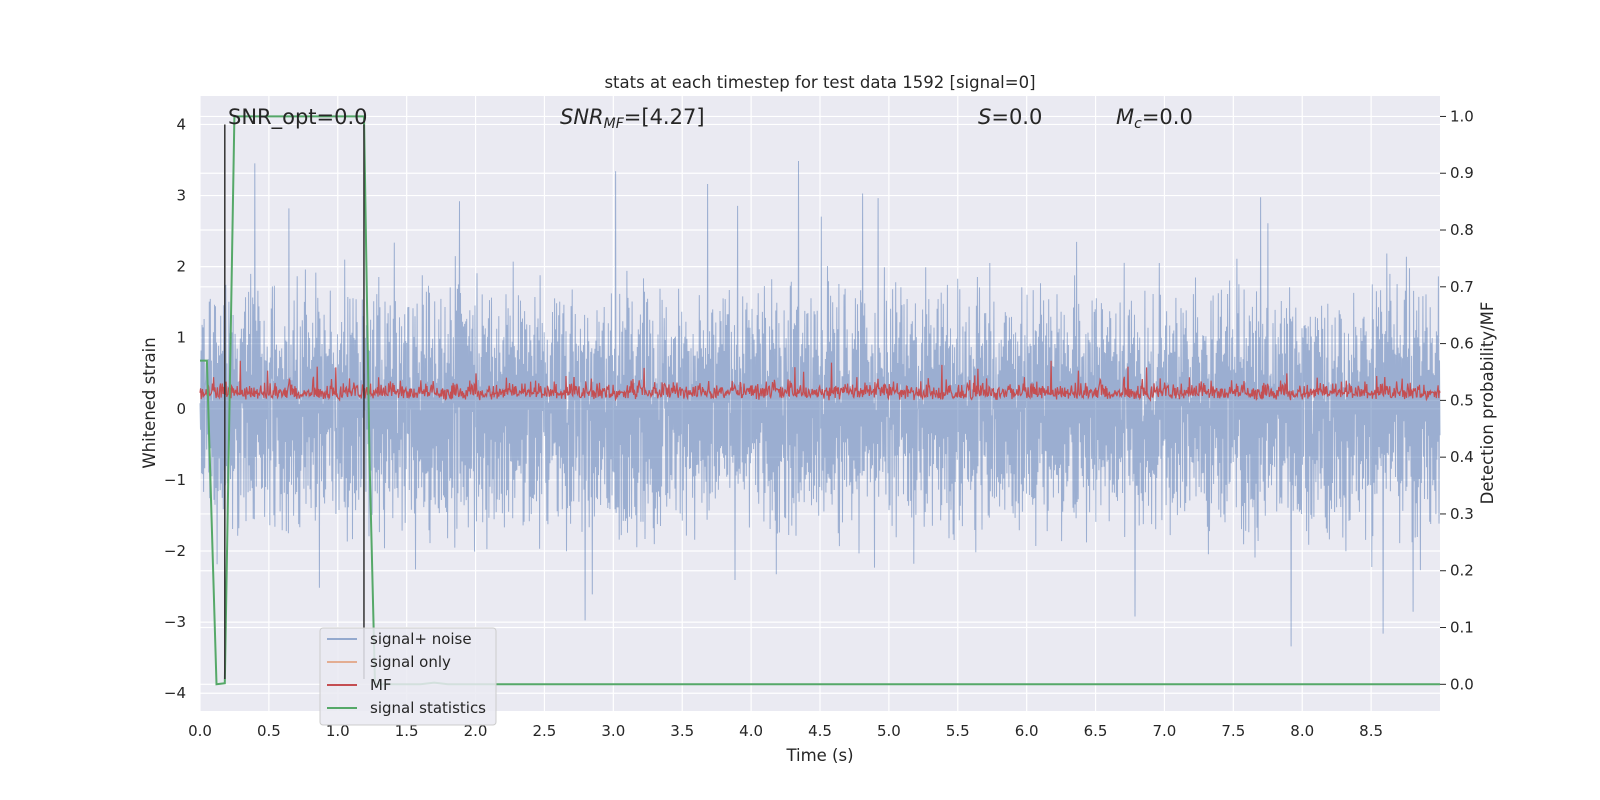 Image resolution: width=1600 pixels, height=800 pixels. I want to click on x-tick-label: 1.5, so click(407, 731).